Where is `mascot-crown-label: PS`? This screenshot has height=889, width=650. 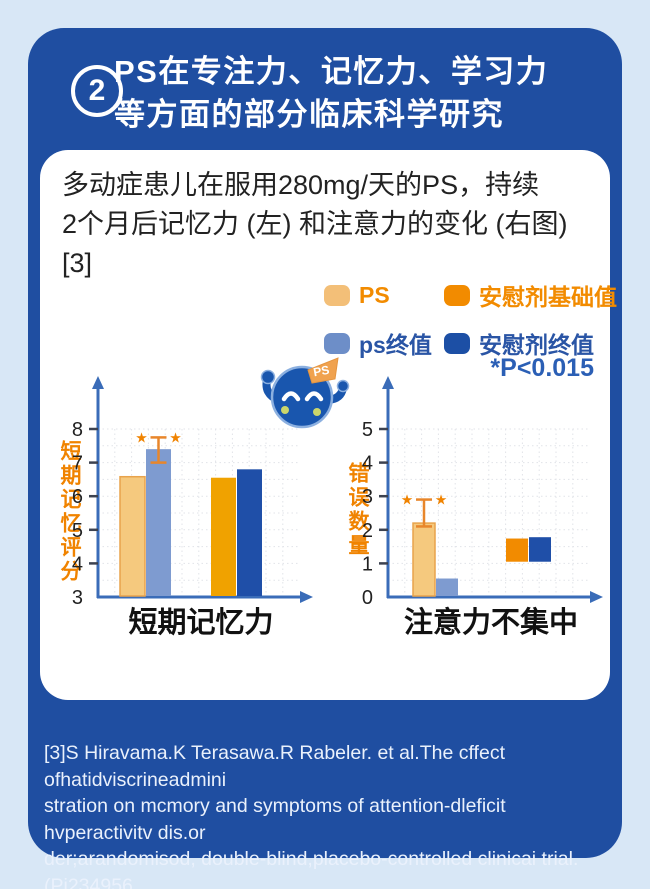 mascot-crown-label: PS is located at coordinates (321, 371).